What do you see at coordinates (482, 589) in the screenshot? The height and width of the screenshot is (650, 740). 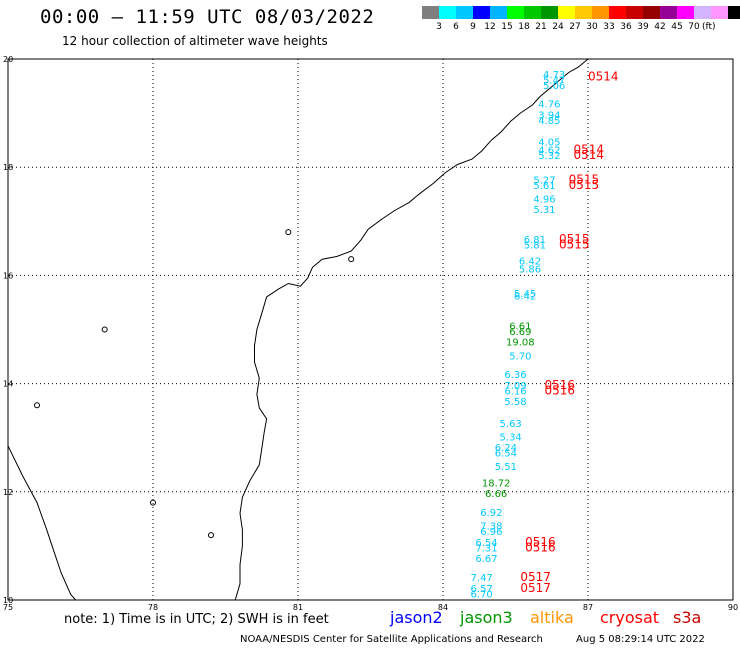 I see `wave-height-label: 6.57` at bounding box center [482, 589].